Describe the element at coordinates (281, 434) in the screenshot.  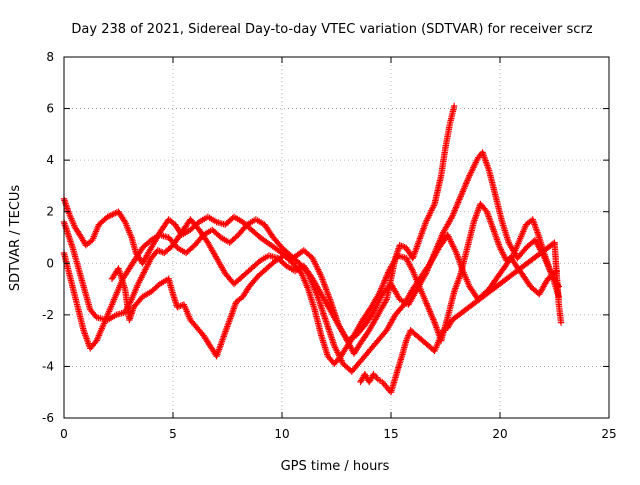
I see `x-tick-label: 10` at that location.